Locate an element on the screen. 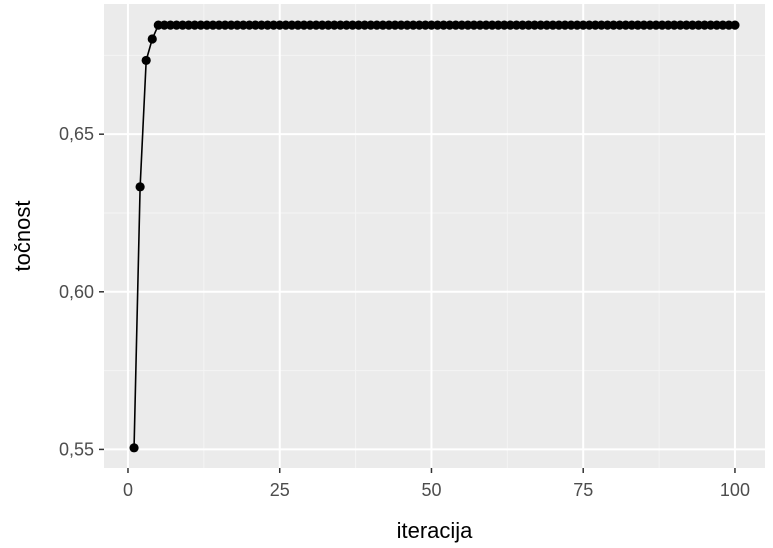 Image resolution: width=773 pixels, height=548 pixels. x-tick-label: 25 is located at coordinates (280, 490).